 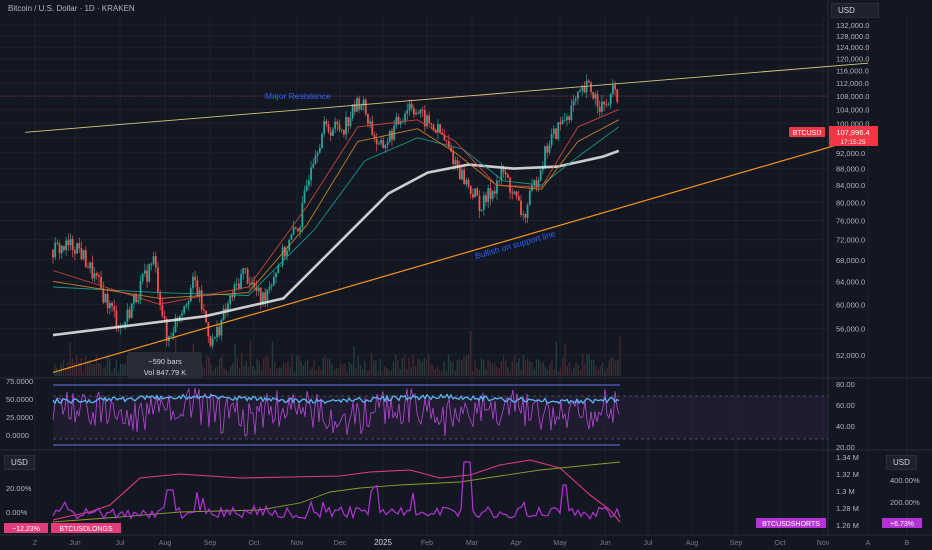 I want to click on x-tick-label: 2025, so click(x=383, y=542).